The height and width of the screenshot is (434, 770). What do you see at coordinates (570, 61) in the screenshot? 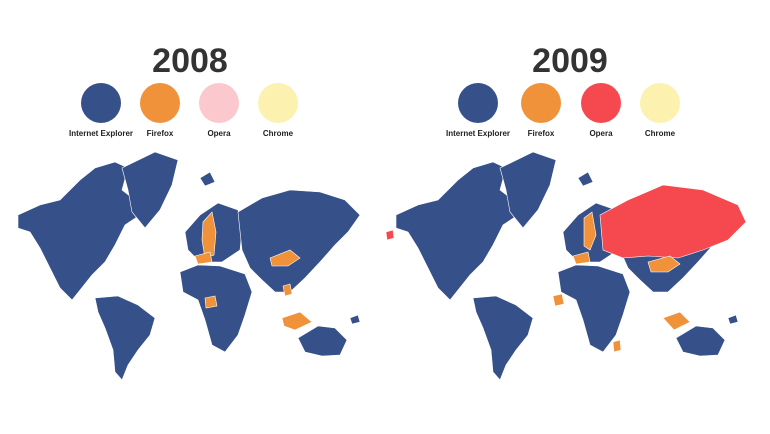
I see `year-title: 2009` at bounding box center [570, 61].